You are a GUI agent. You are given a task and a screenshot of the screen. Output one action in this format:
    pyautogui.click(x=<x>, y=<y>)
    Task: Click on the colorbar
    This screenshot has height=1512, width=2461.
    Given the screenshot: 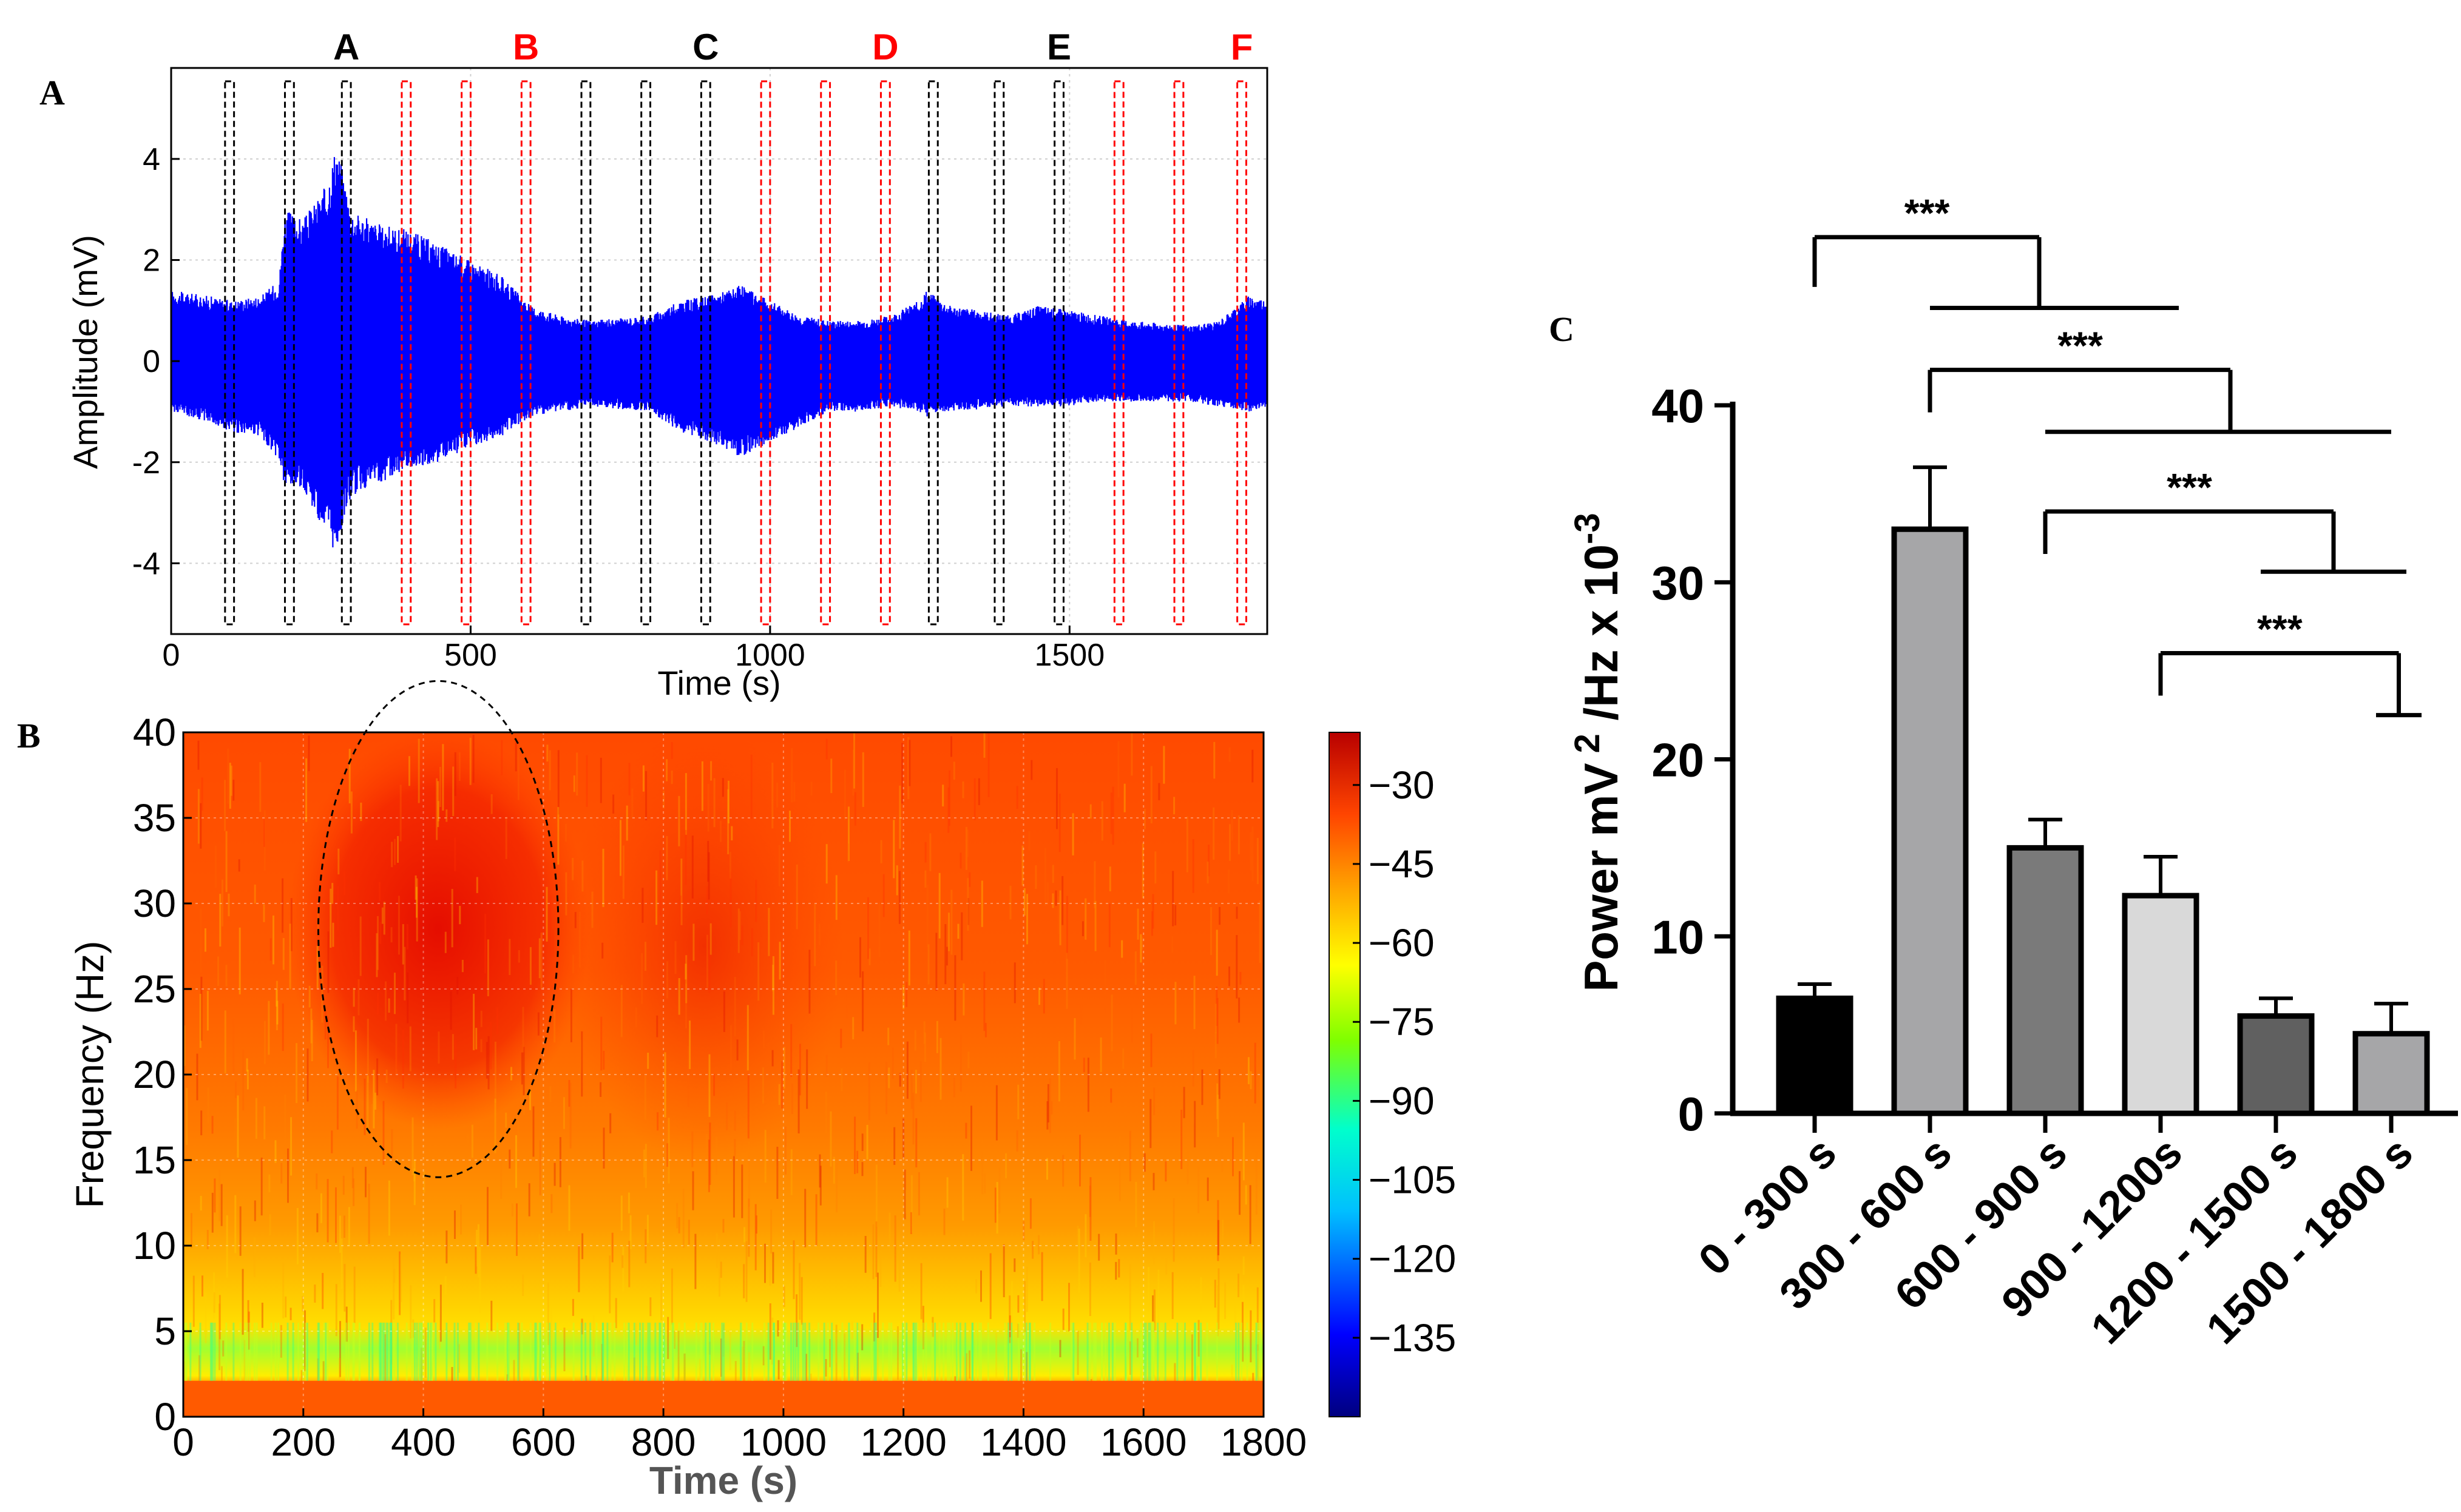 What is the action you would take?
    pyautogui.click(x=1345, y=1074)
    